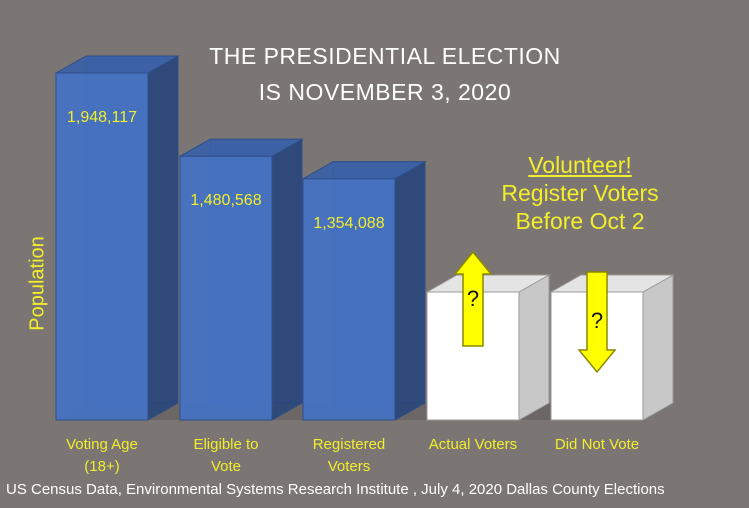  What do you see at coordinates (385, 56) in the screenshot?
I see `chart-title-line1: THE PRESIDENTIAL ELECTION` at bounding box center [385, 56].